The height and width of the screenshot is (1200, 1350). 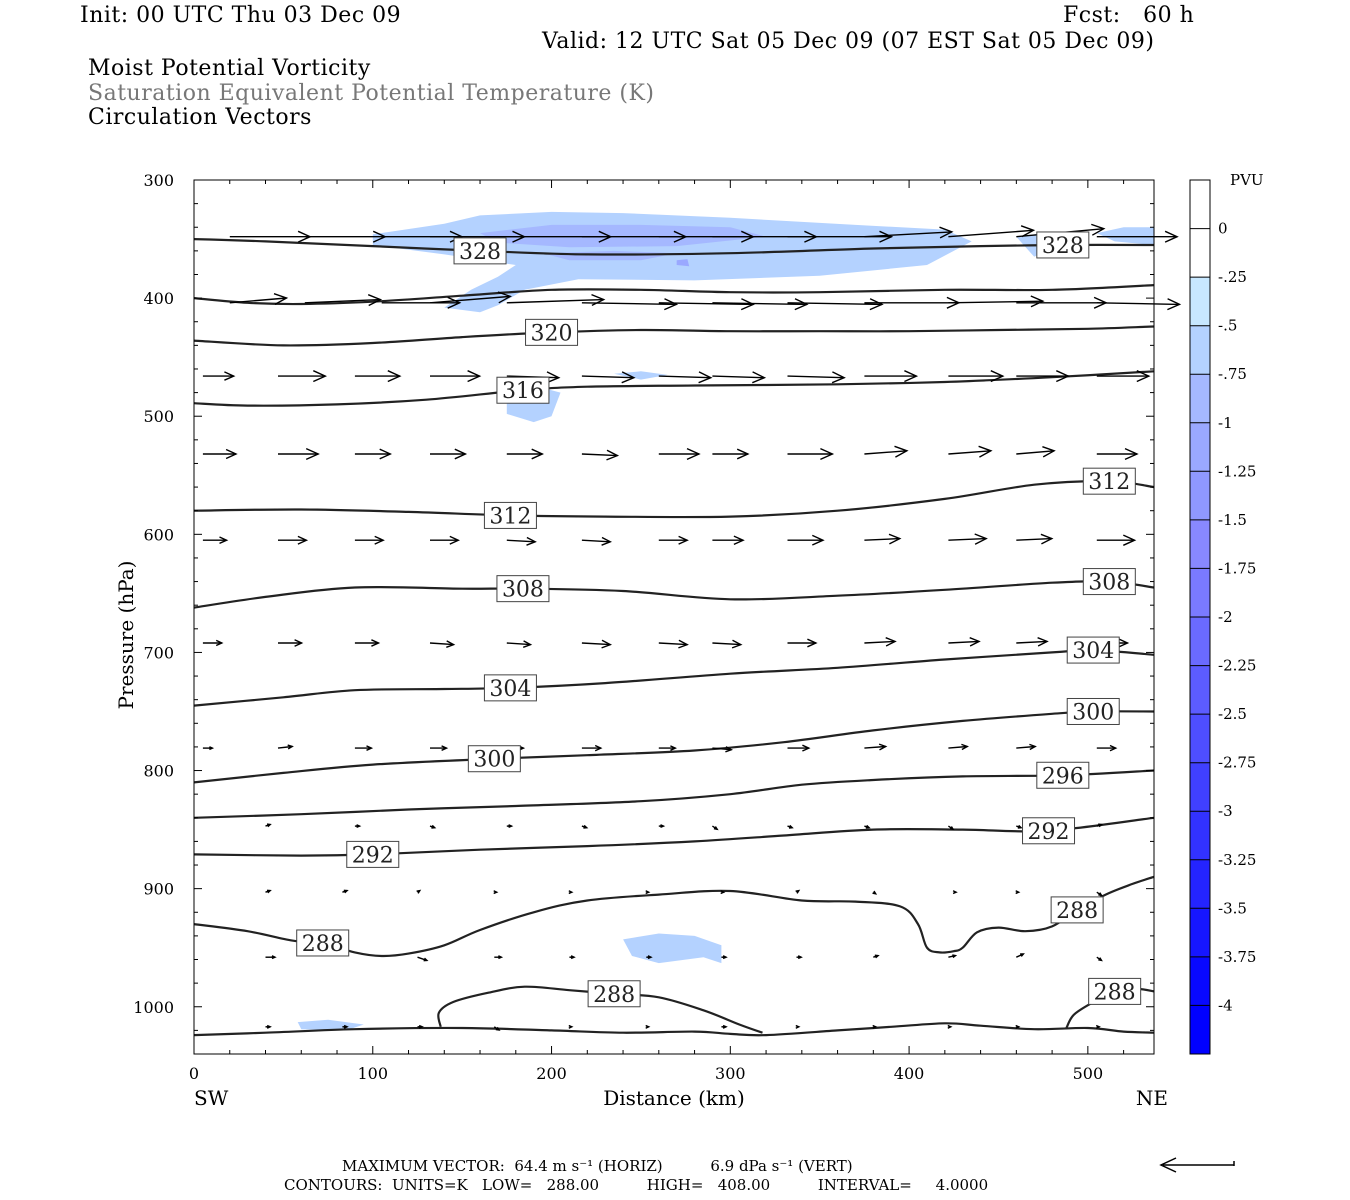 What do you see at coordinates (1225, 811) in the screenshot?
I see `colorbar-tick-label: -3` at bounding box center [1225, 811].